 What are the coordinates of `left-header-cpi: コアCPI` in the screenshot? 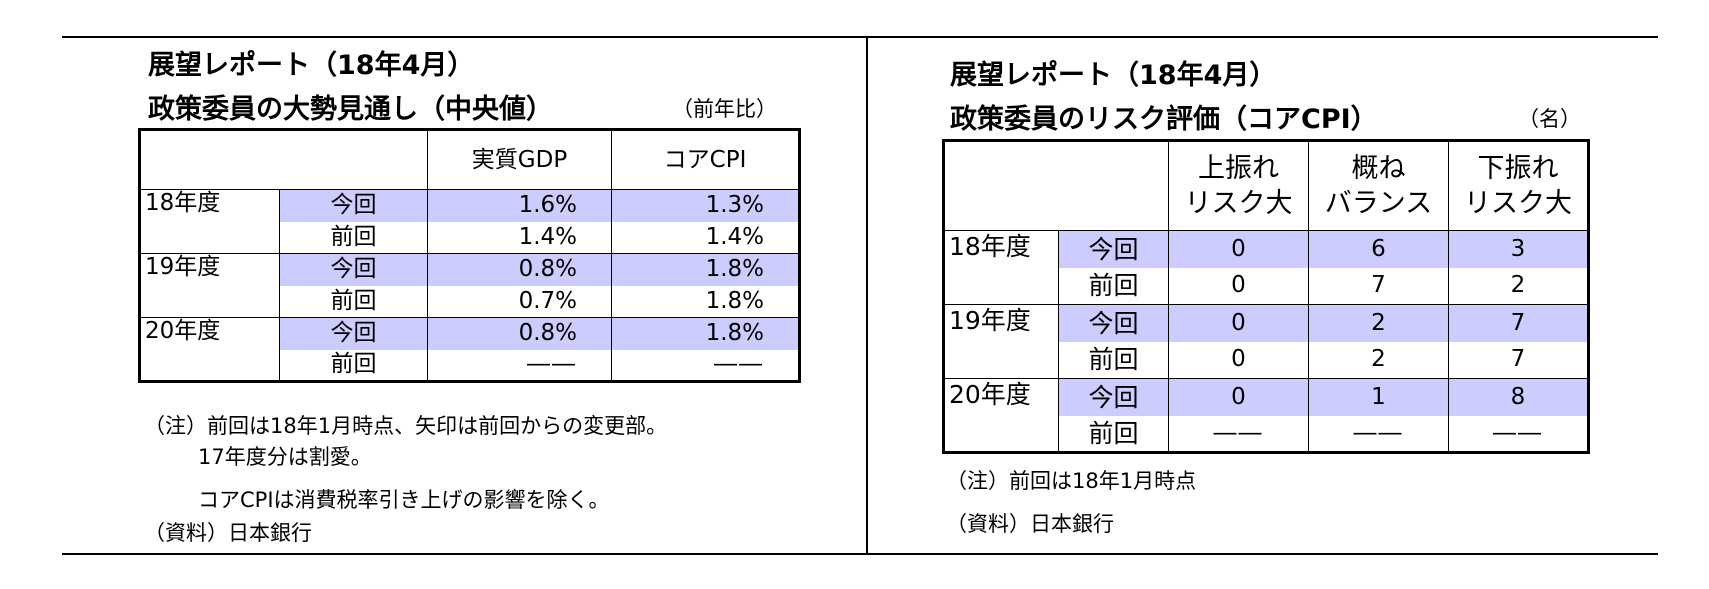 It's located at (705, 159).